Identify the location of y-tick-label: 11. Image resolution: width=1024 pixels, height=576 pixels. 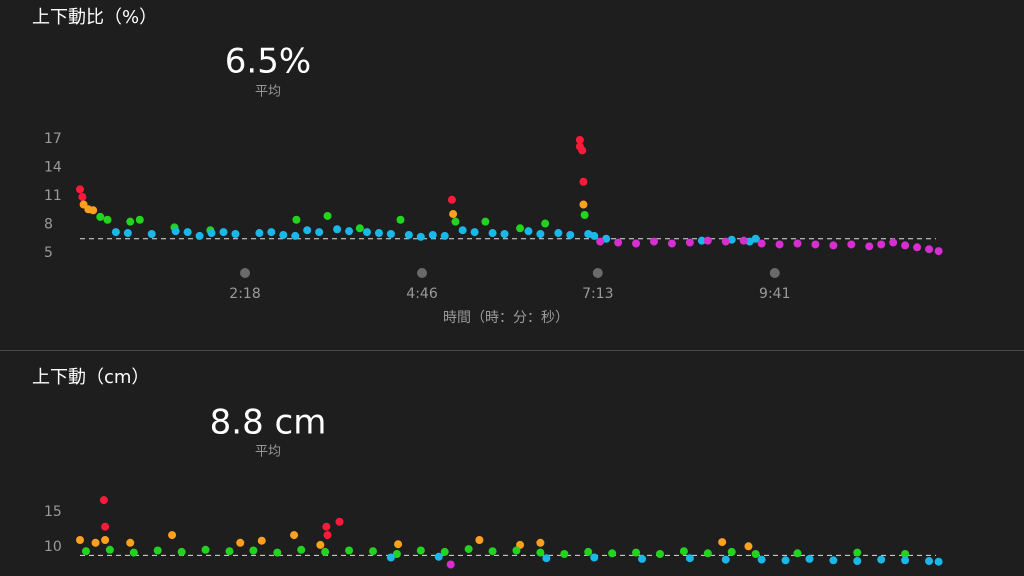
(53, 196).